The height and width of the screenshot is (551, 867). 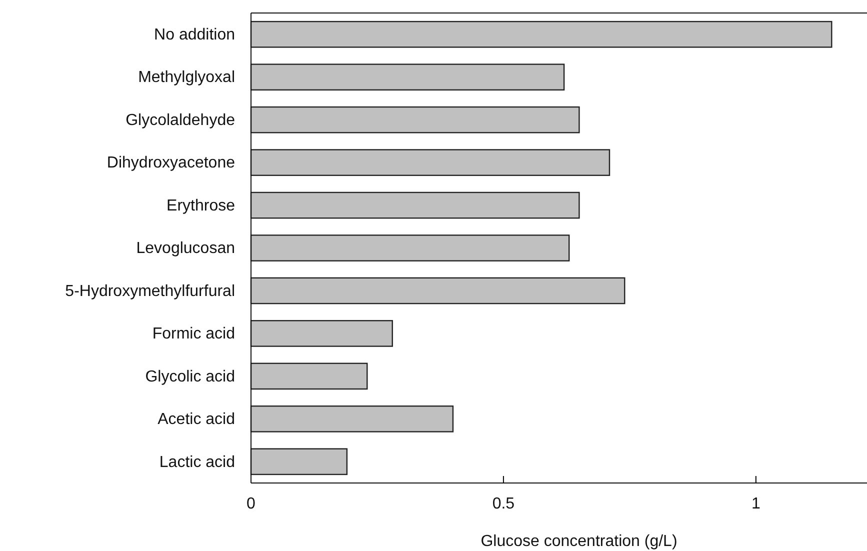 I want to click on y-tick-label: Erythrose, so click(x=201, y=205).